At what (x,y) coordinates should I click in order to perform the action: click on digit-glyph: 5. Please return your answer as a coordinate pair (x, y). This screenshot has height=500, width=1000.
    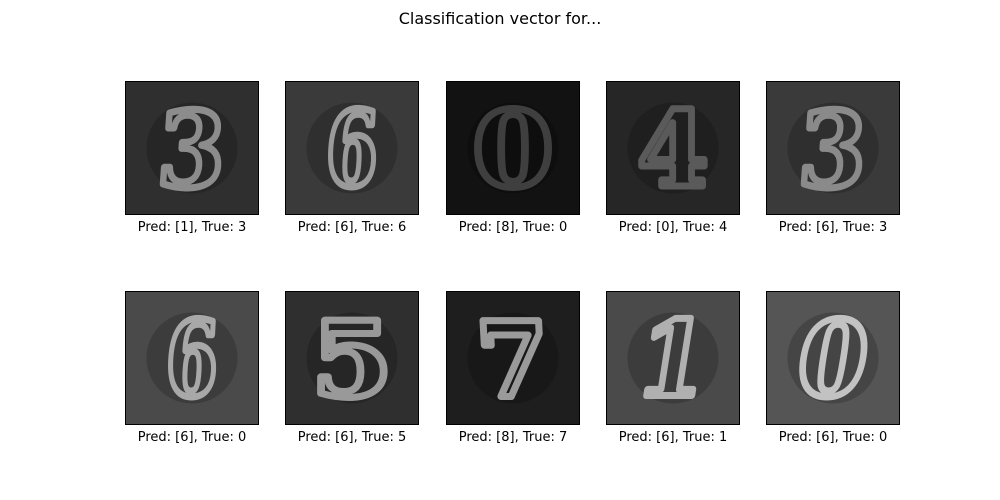
    Looking at the image, I should click on (351, 360).